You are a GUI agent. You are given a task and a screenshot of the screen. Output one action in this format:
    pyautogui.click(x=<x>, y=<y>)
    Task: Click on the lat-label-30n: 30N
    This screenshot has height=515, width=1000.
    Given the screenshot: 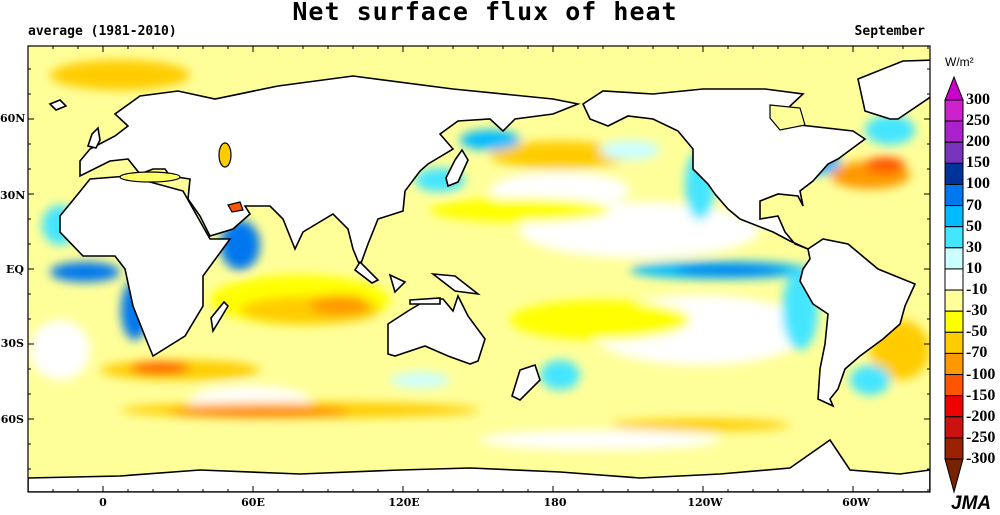 What is the action you would take?
    pyautogui.click(x=13, y=195)
    